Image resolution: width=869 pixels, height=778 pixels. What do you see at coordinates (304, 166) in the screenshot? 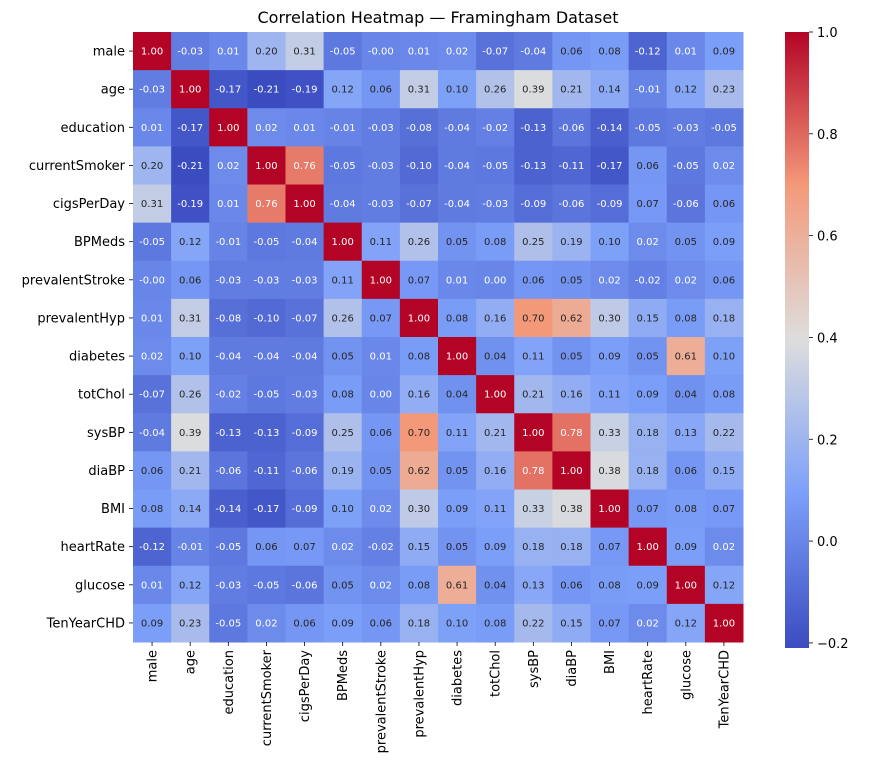
I see `heatmap-cell-label: 0.76` at bounding box center [304, 166].